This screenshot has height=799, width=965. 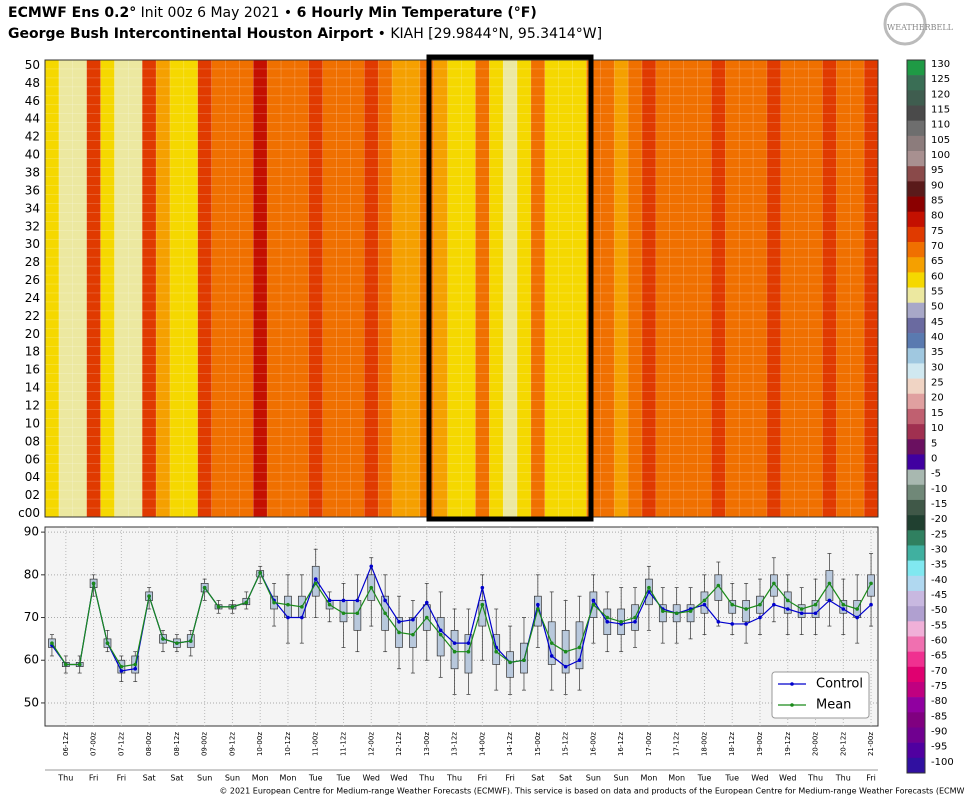 I want to click on x-tick-label: 15-12z, so click(x=566, y=744).